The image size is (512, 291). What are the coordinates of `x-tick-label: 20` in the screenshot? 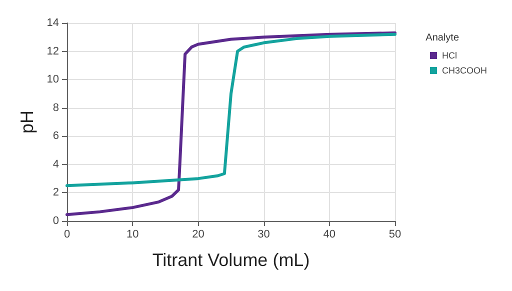 It's located at (198, 234).